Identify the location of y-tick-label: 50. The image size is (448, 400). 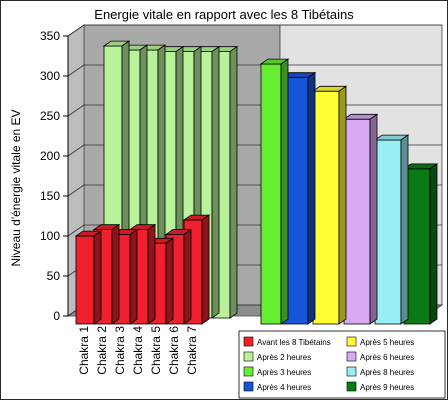
(54, 276).